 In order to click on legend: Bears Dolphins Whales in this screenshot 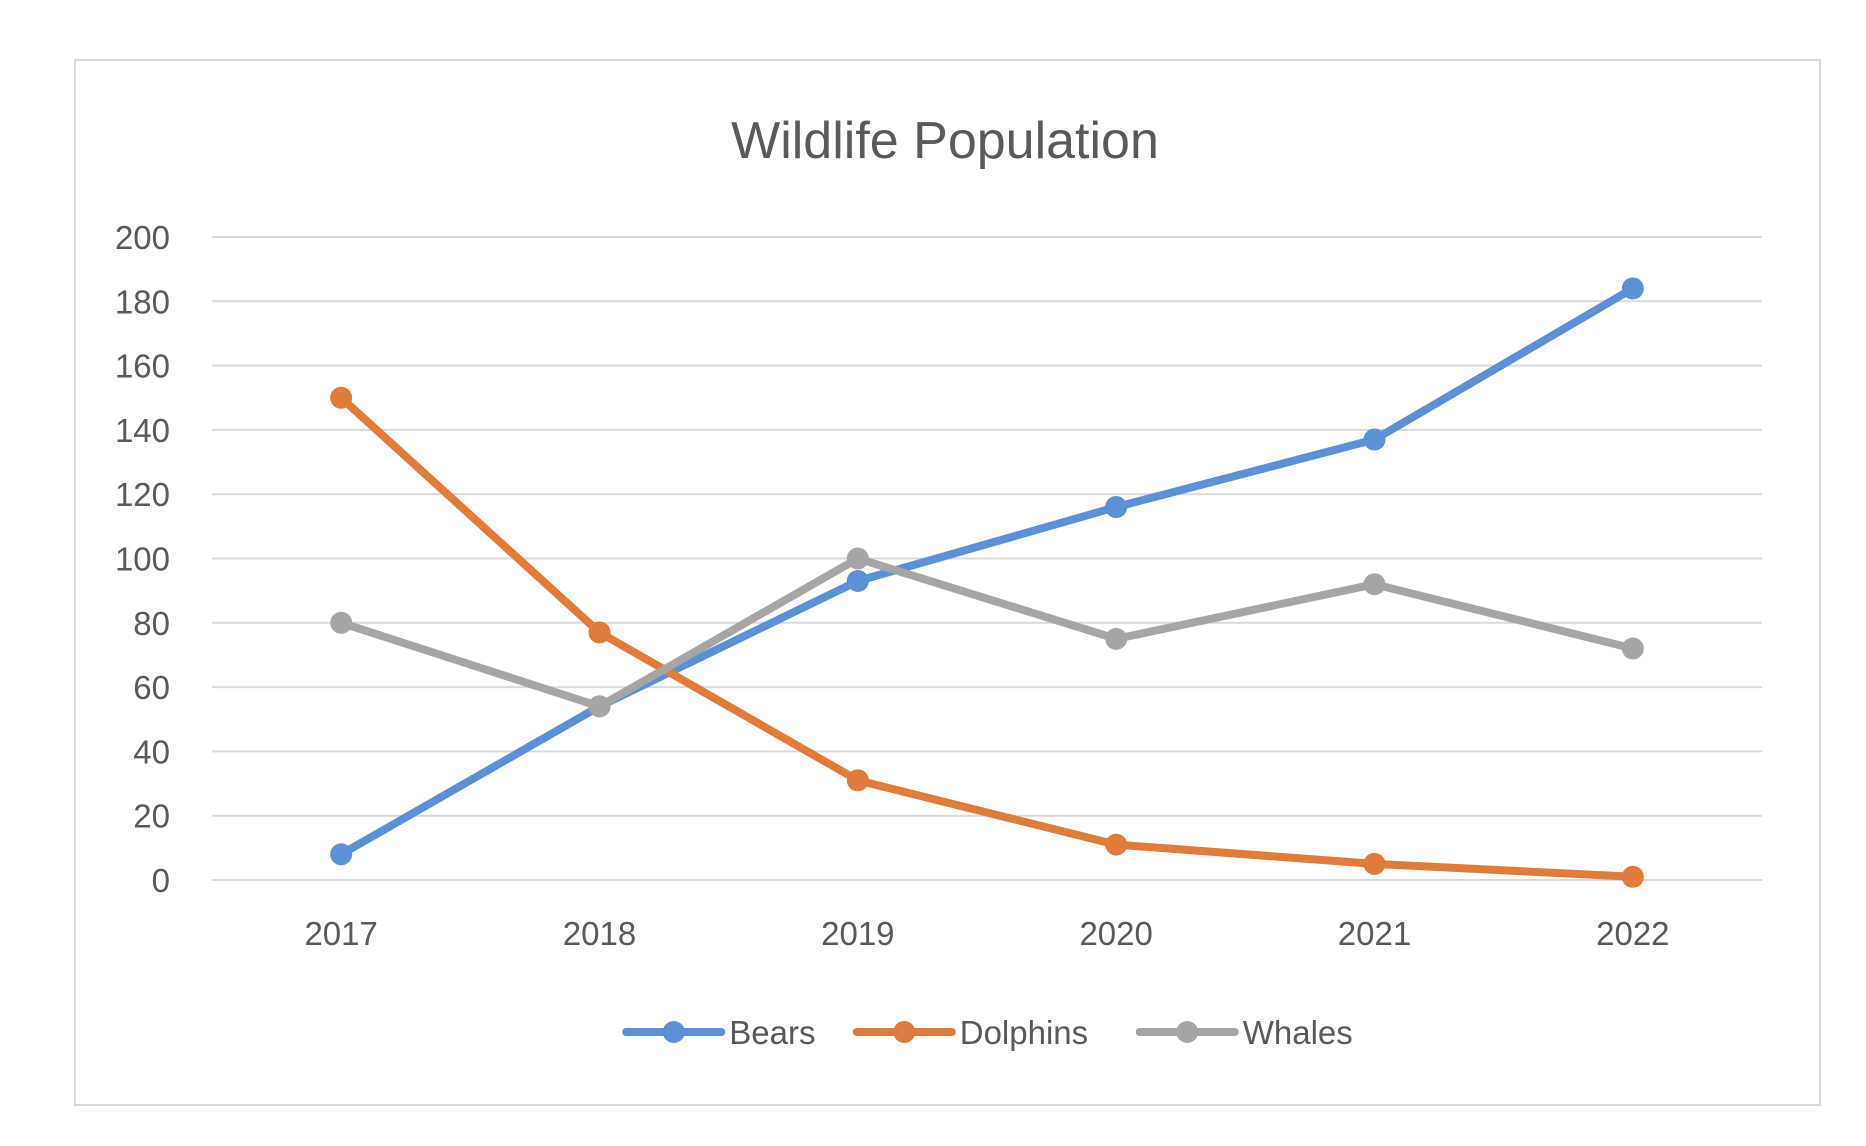, I will do `click(987, 1032)`.